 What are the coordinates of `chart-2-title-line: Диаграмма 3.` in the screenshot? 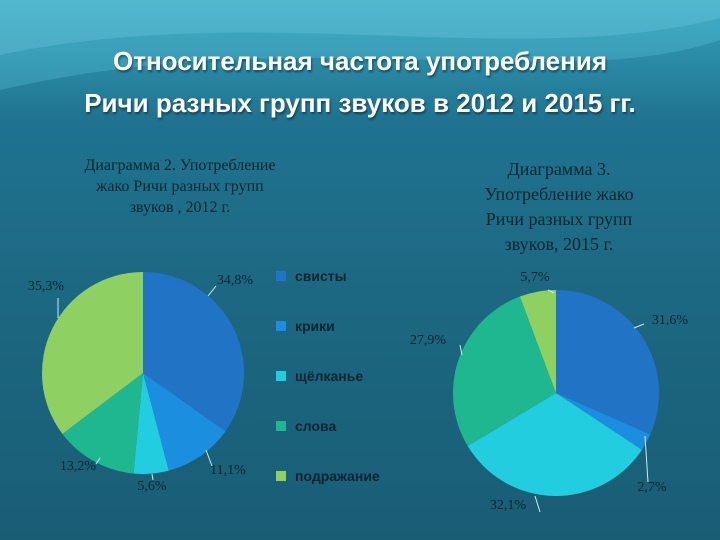 It's located at (559, 169).